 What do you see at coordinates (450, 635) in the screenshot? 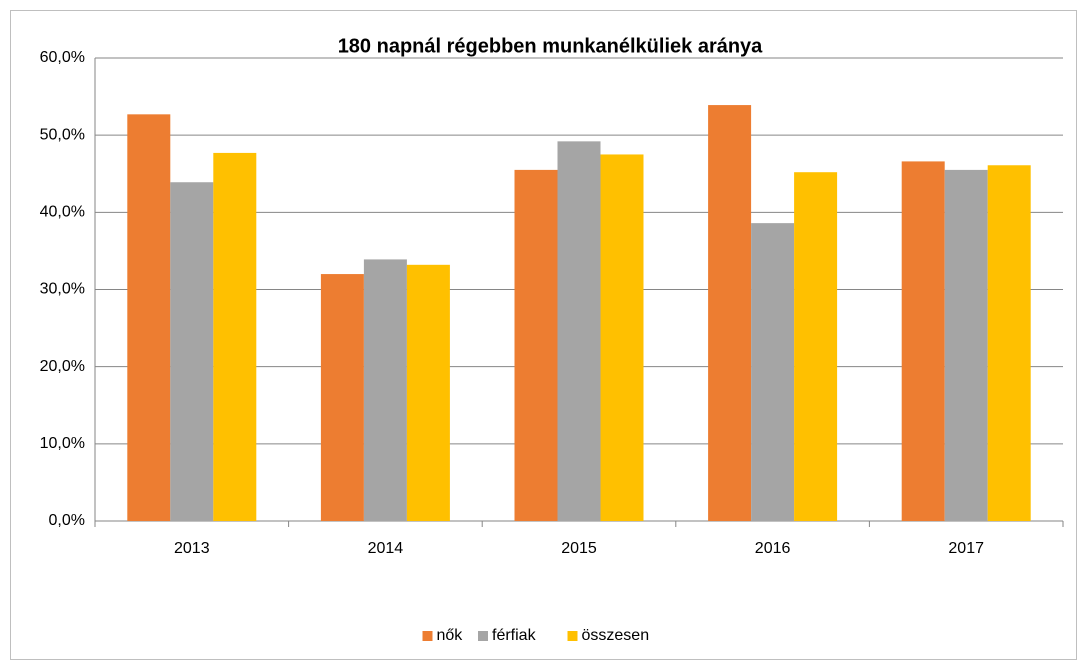
I see `legend-label: nők` at bounding box center [450, 635].